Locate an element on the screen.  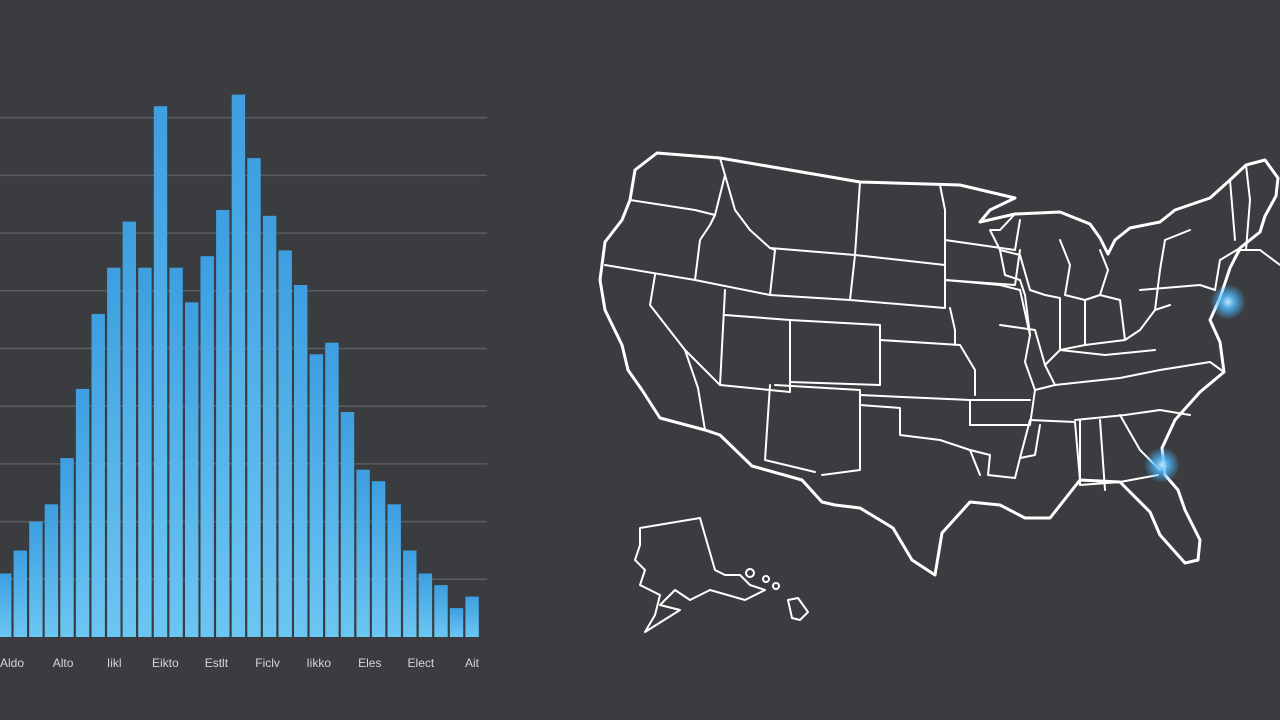
x-tick-label: Estlt is located at coordinates (217, 663).